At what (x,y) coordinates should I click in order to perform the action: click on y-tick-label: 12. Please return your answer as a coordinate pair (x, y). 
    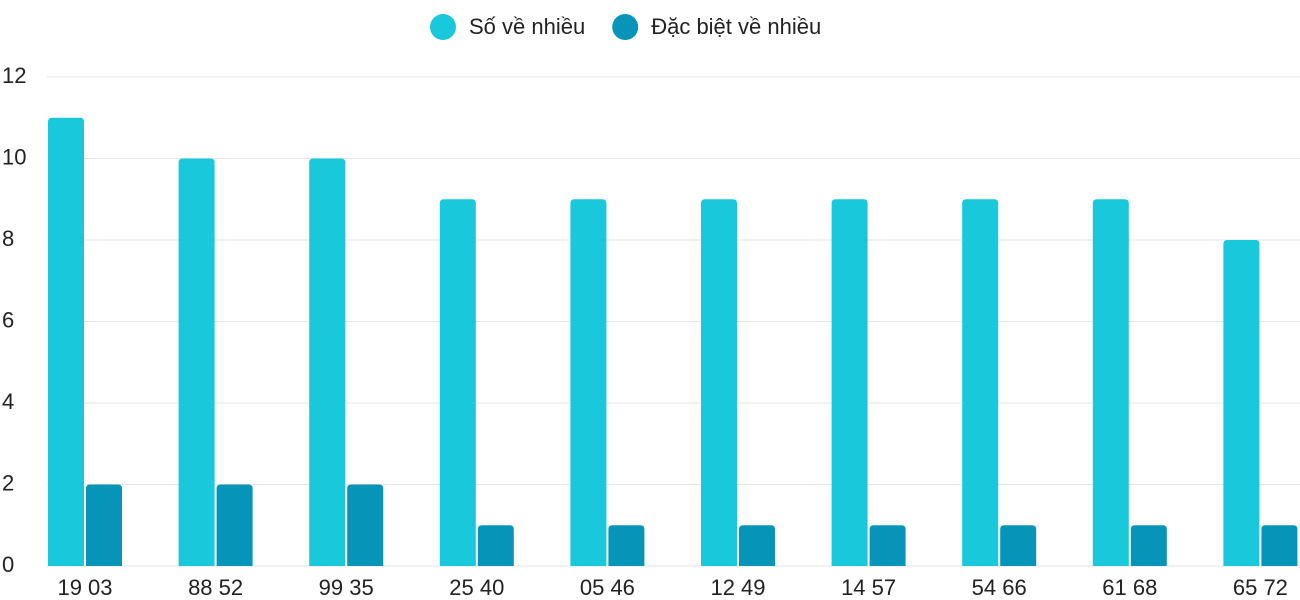
    Looking at the image, I should click on (14, 75).